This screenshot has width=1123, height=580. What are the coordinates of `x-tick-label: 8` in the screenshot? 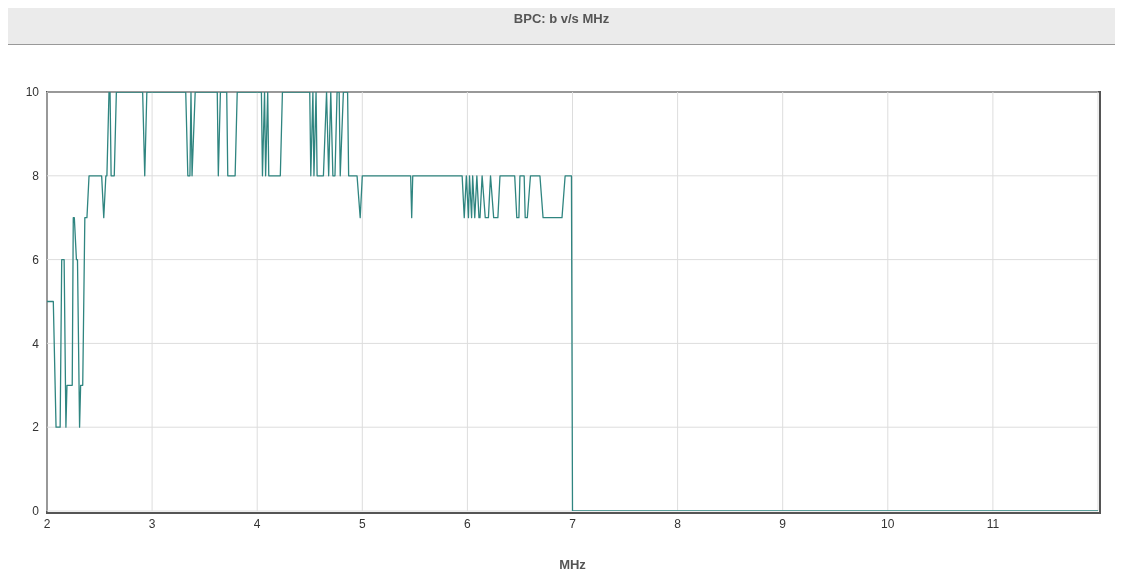 It's located at (678, 523).